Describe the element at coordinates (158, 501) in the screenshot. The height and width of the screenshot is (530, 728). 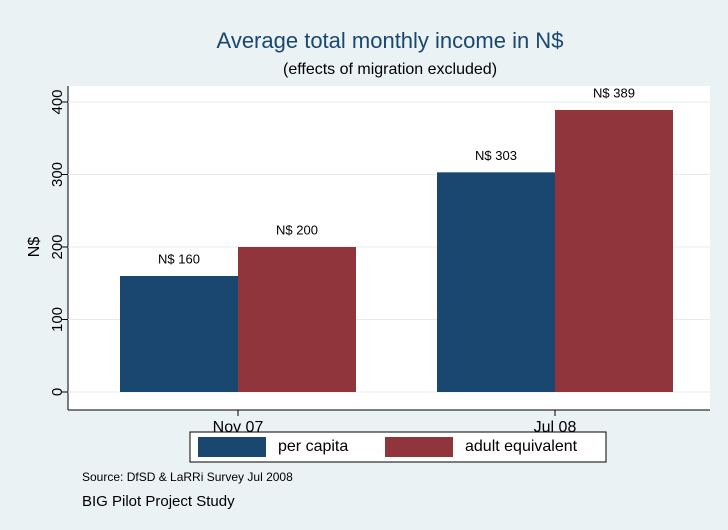
I see `footer-note: BIG Pilot Project Study` at that location.